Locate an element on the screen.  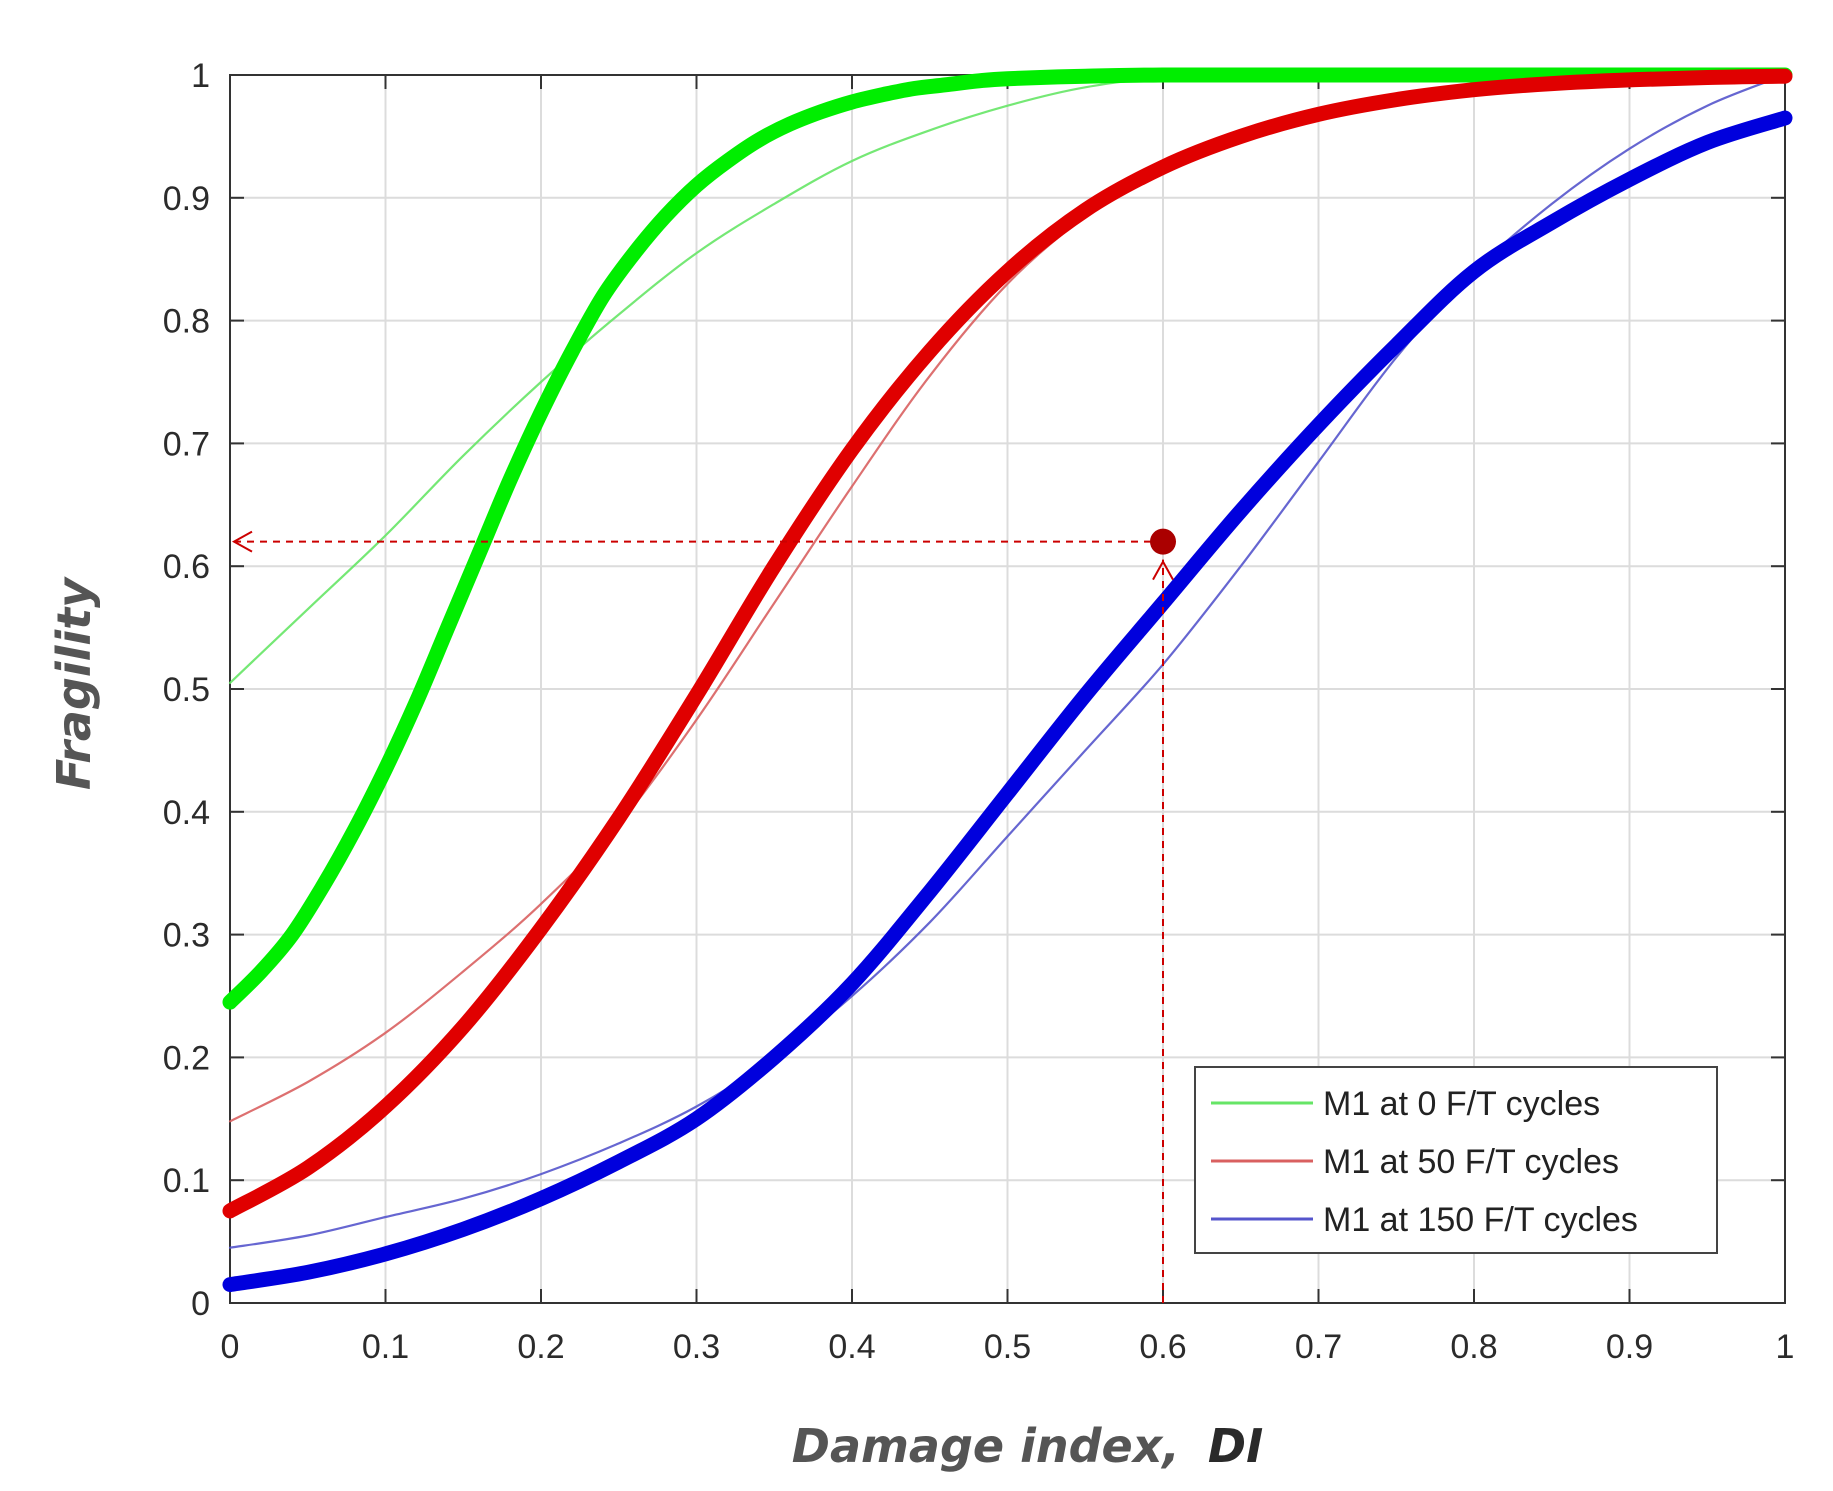
x-tick-label: 0.4 is located at coordinates (851, 1347).